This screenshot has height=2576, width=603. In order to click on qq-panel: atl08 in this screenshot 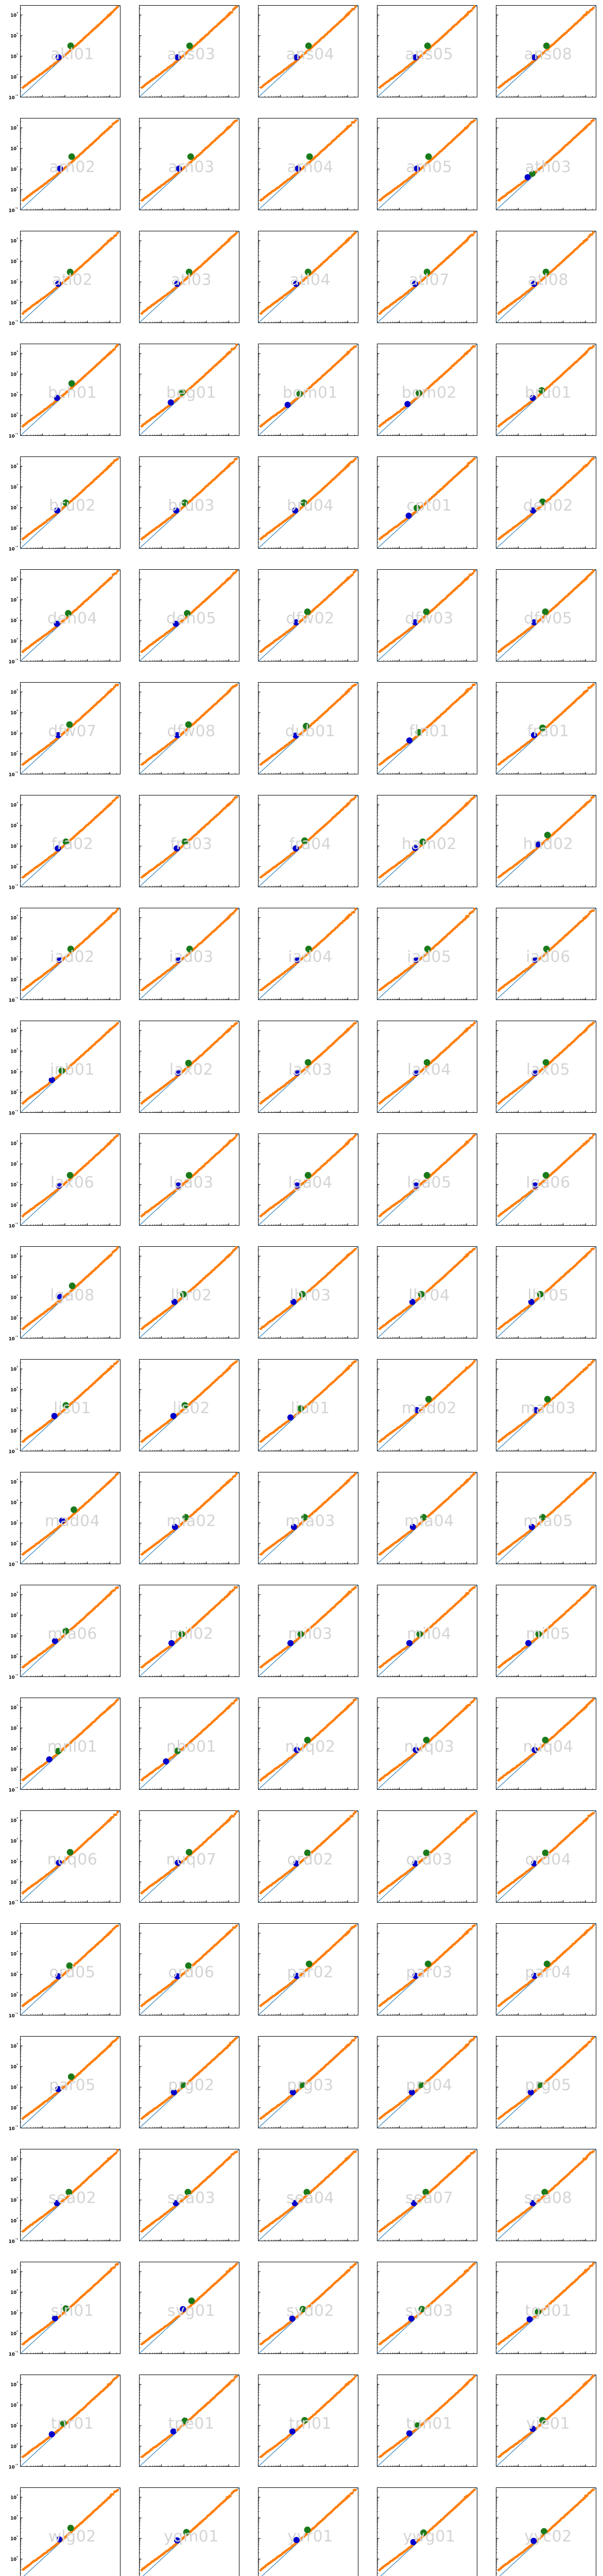, I will do `click(546, 277)`.